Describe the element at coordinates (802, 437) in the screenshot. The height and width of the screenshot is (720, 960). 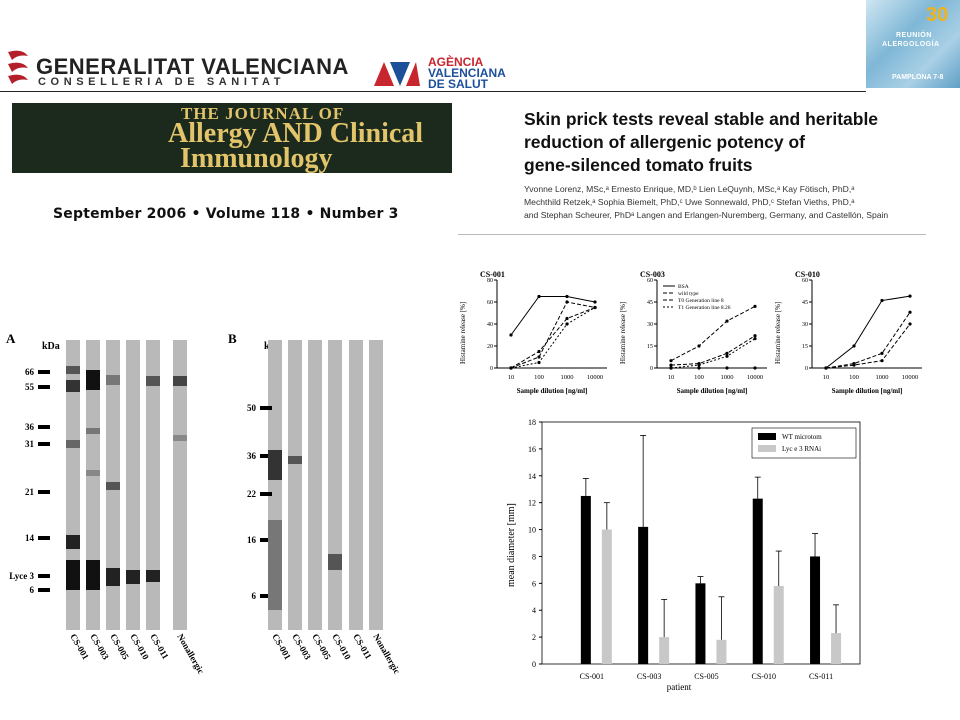
I see `bar-legend-label: WT microtom` at that location.